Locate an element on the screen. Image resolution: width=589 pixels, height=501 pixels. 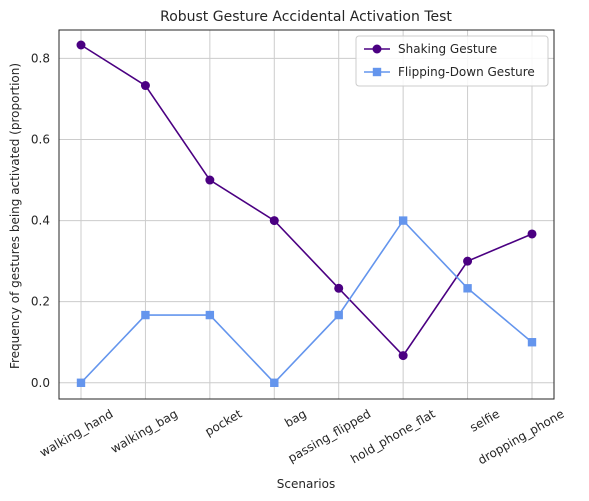
x-tick-label: walking_hand is located at coordinates (76, 433).